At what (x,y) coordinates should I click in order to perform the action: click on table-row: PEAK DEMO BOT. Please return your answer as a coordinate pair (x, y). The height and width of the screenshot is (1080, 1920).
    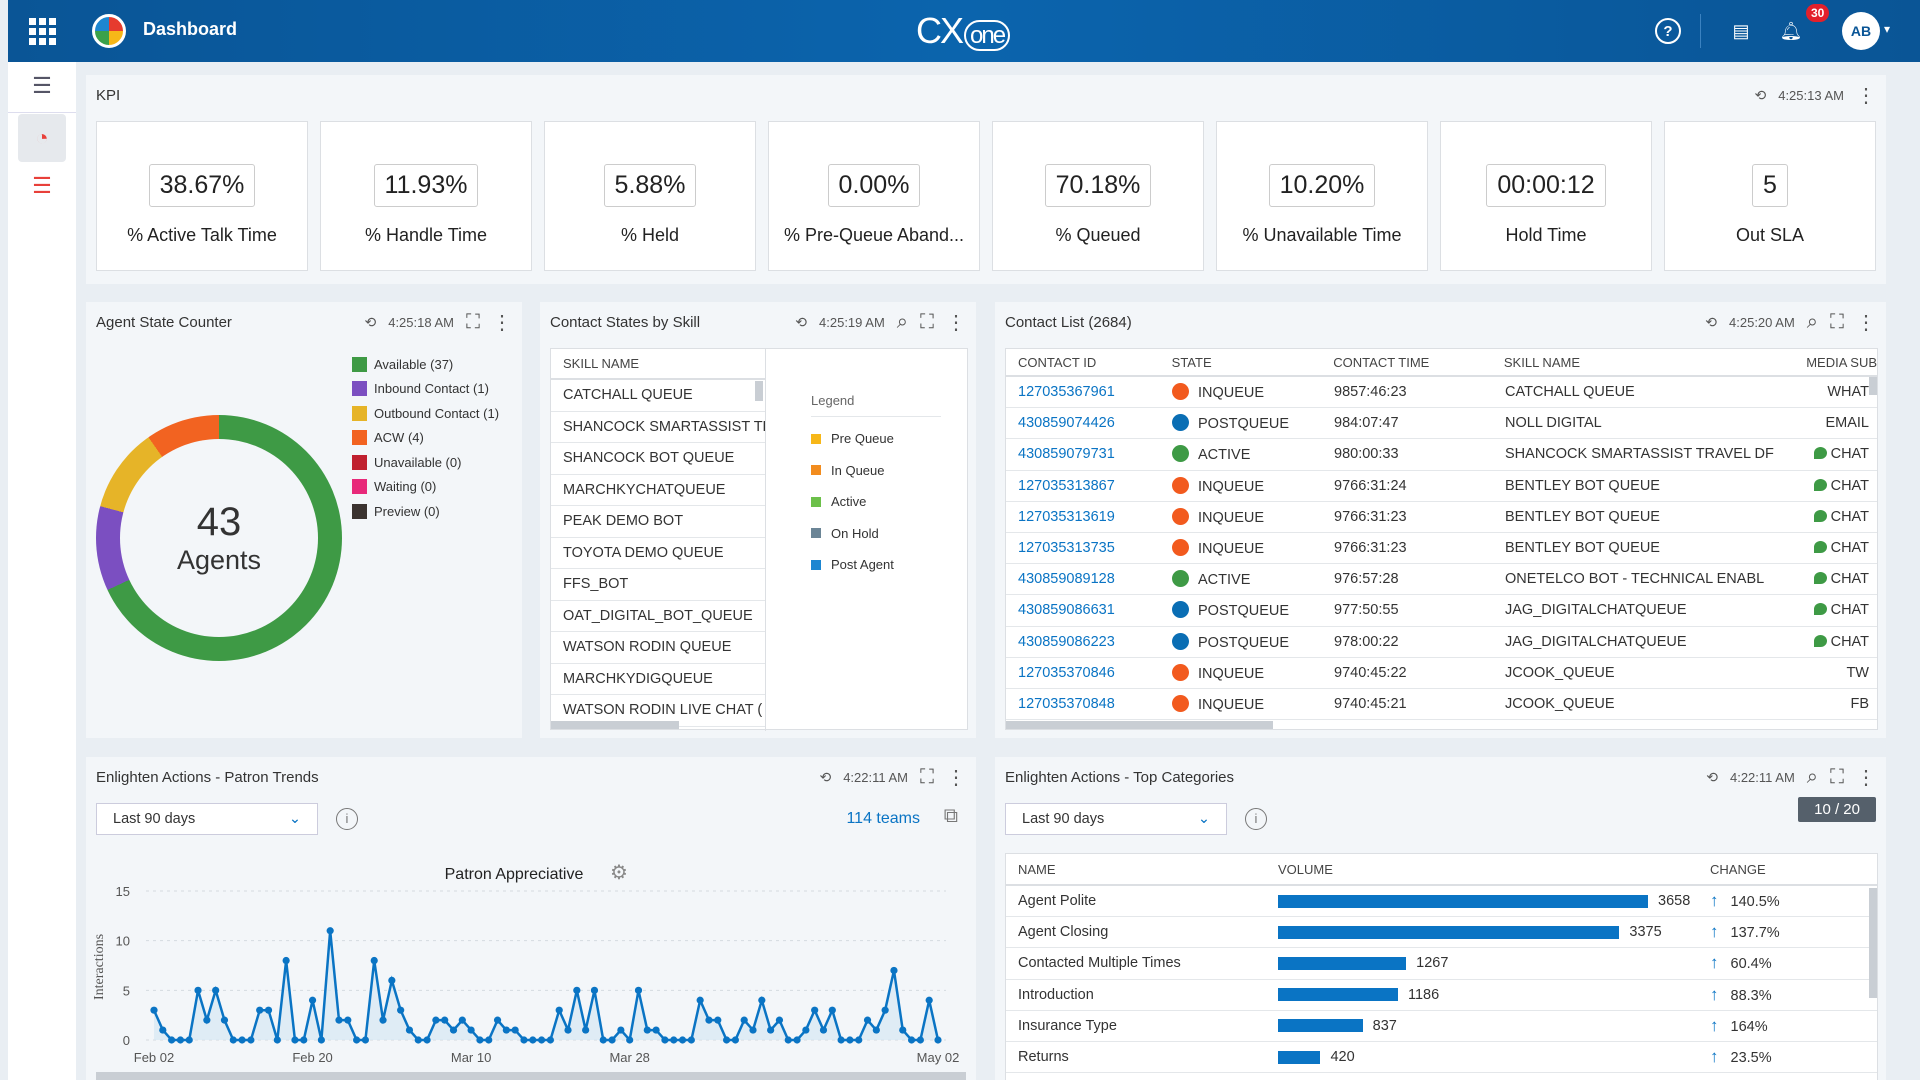
    Looking at the image, I should click on (658, 522).